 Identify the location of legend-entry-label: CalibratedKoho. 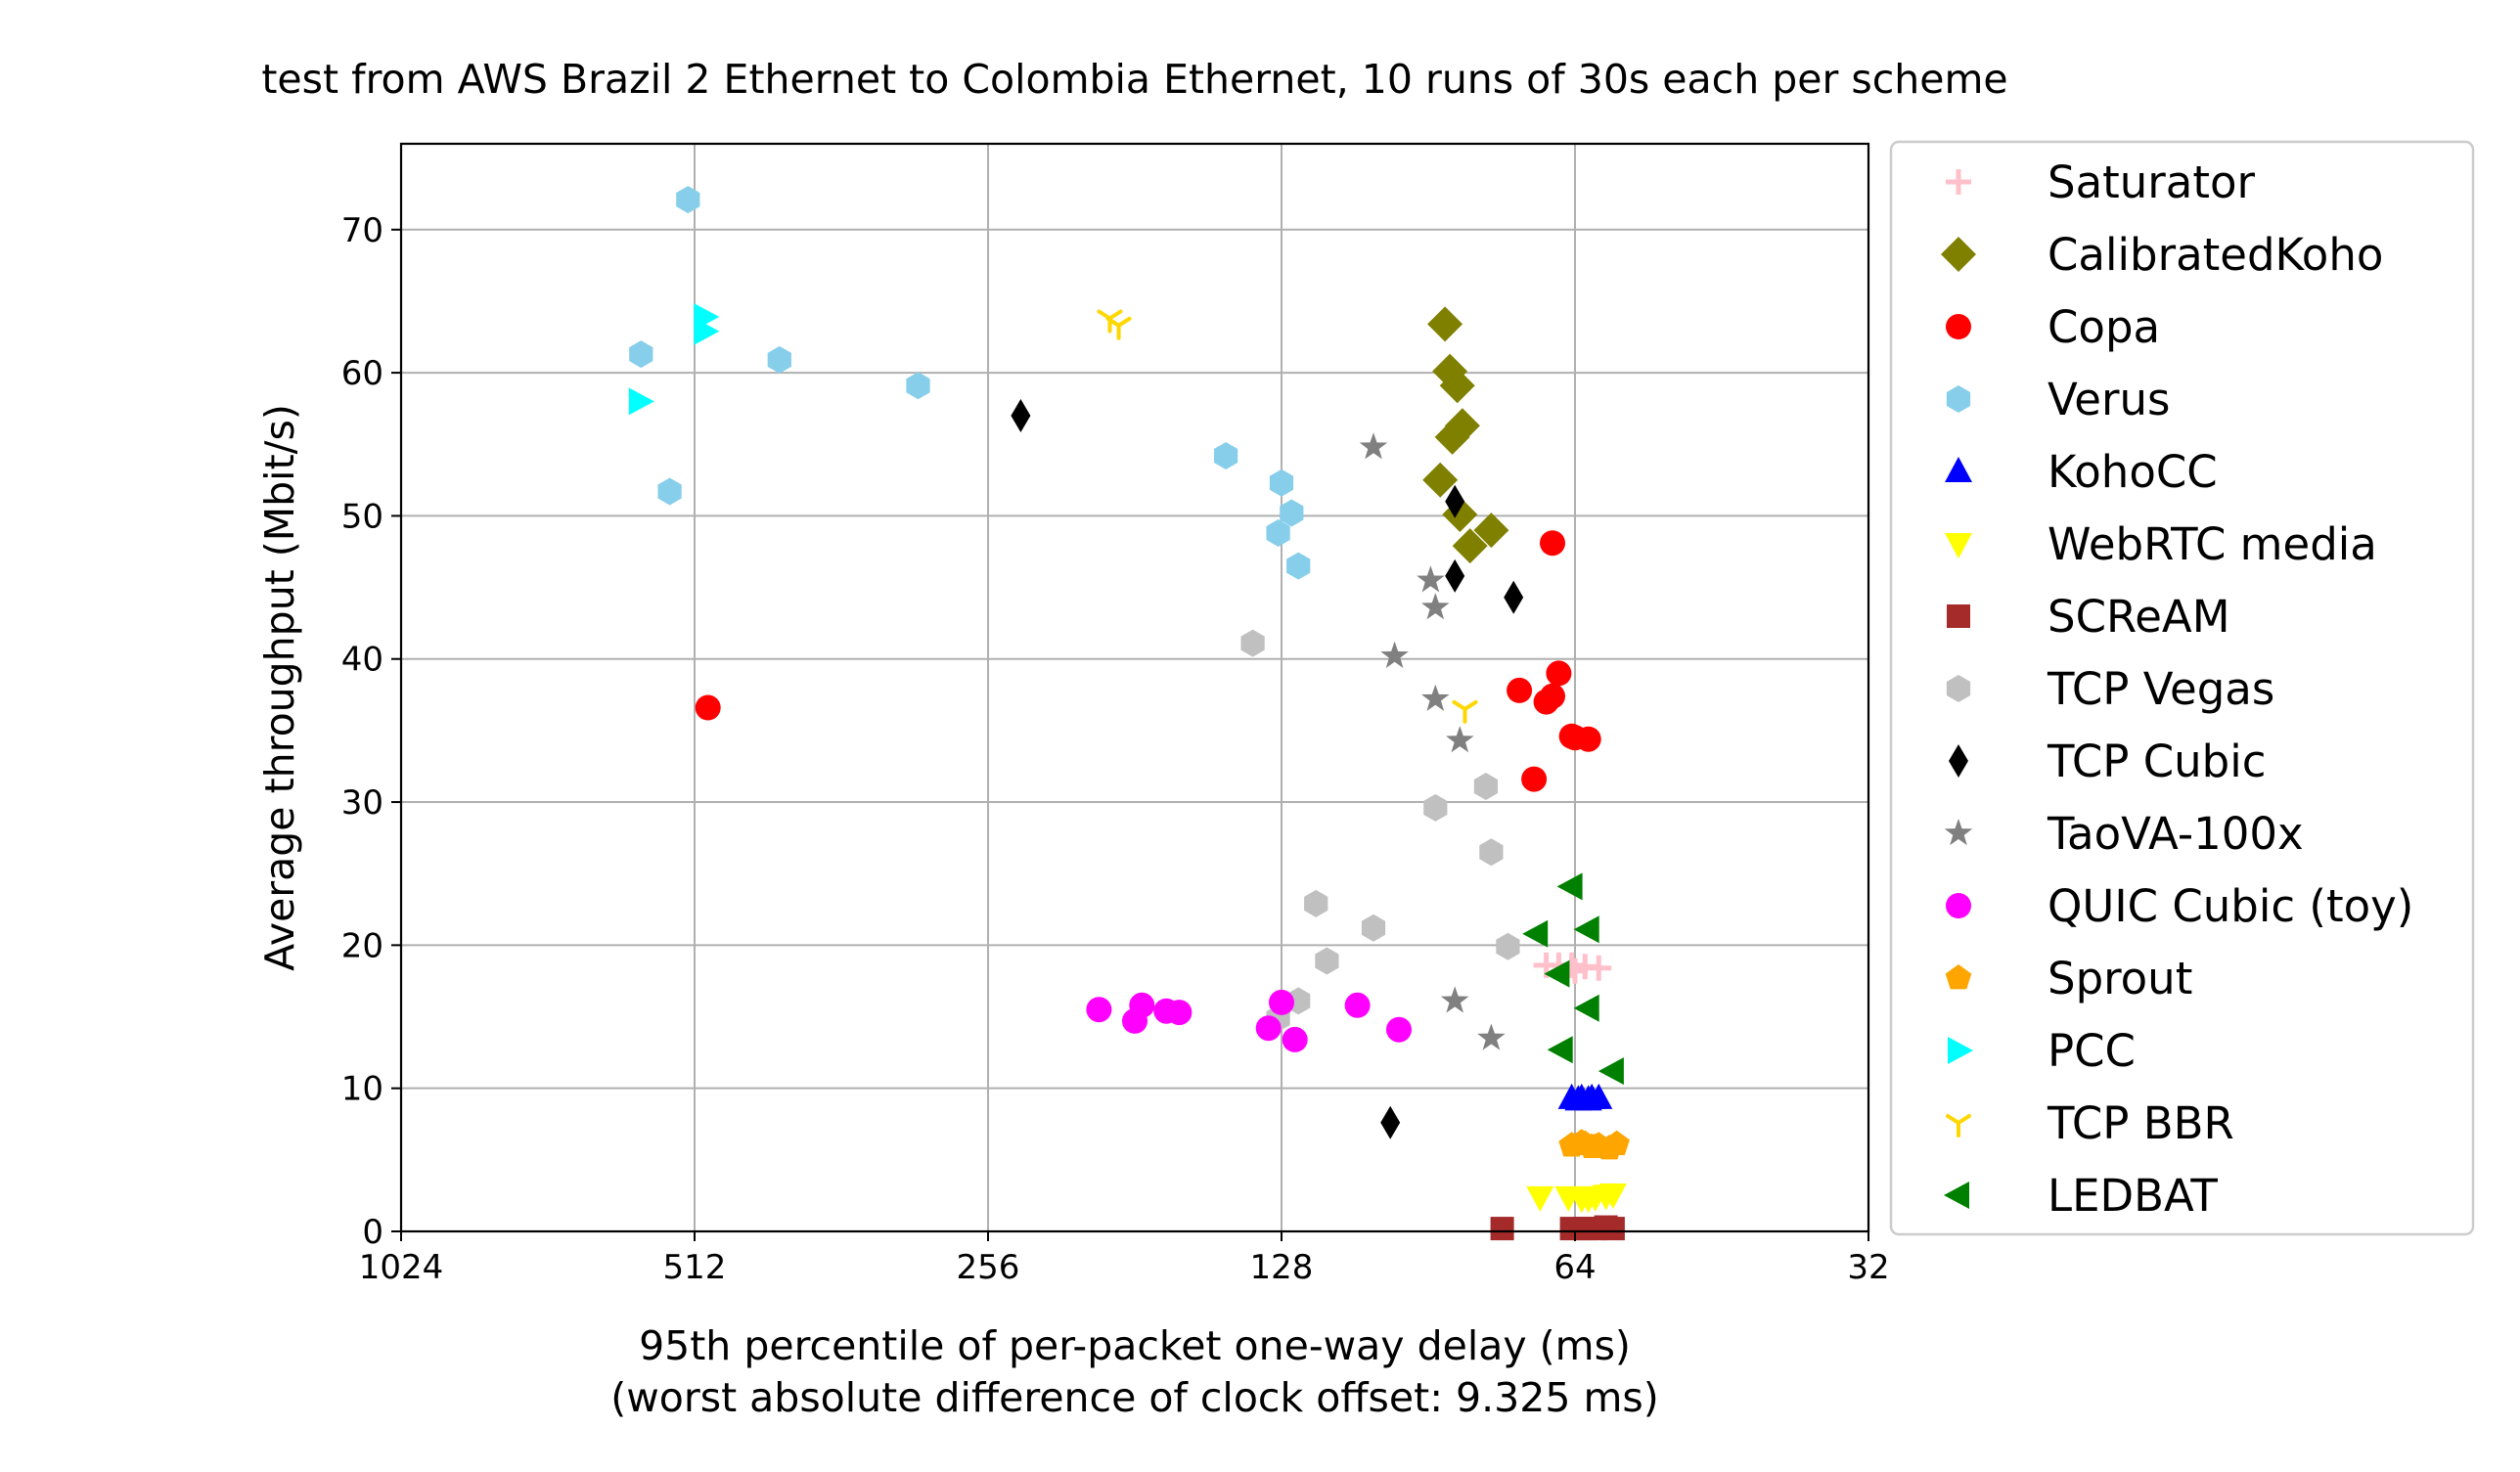
(2215, 255).